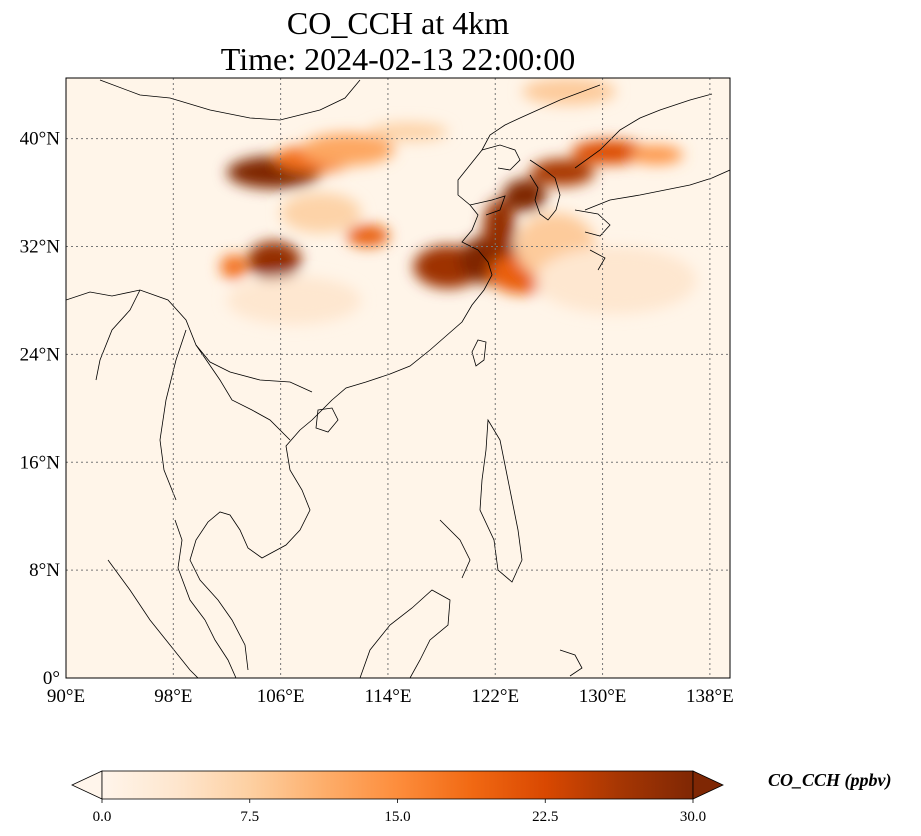 The image size is (921, 836). What do you see at coordinates (398, 23) in the screenshot?
I see `map-title: CO_CCH at 4km` at bounding box center [398, 23].